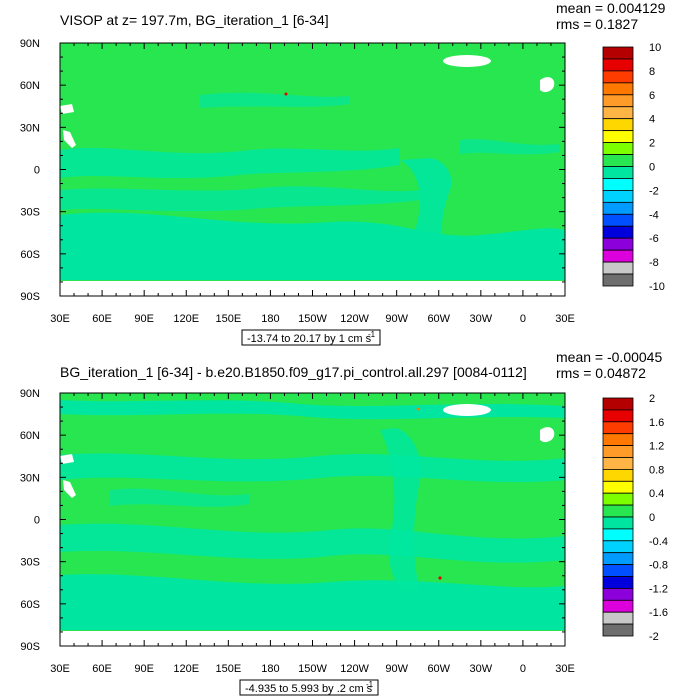 This screenshot has width=700, height=700. I want to click on mean-stat: mean = 0.004129, so click(611, 8).